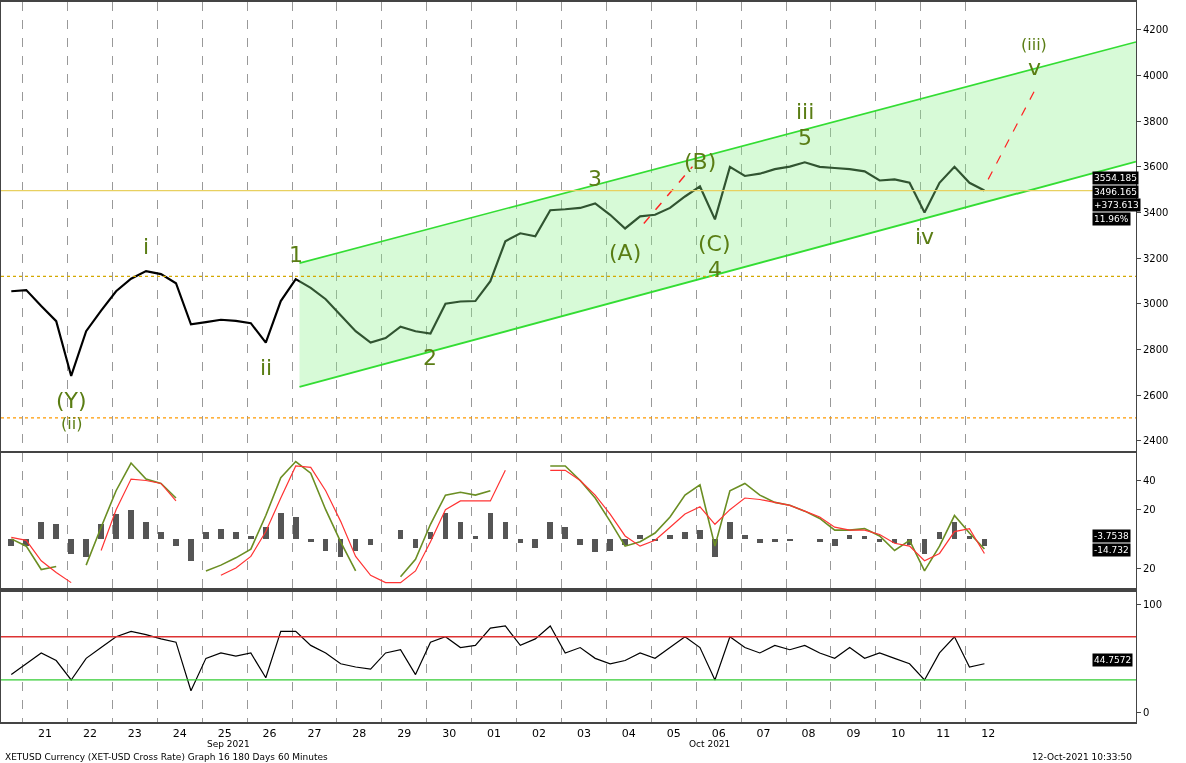  What do you see at coordinates (805, 137) in the screenshot?
I see `annotation: 5` at bounding box center [805, 137].